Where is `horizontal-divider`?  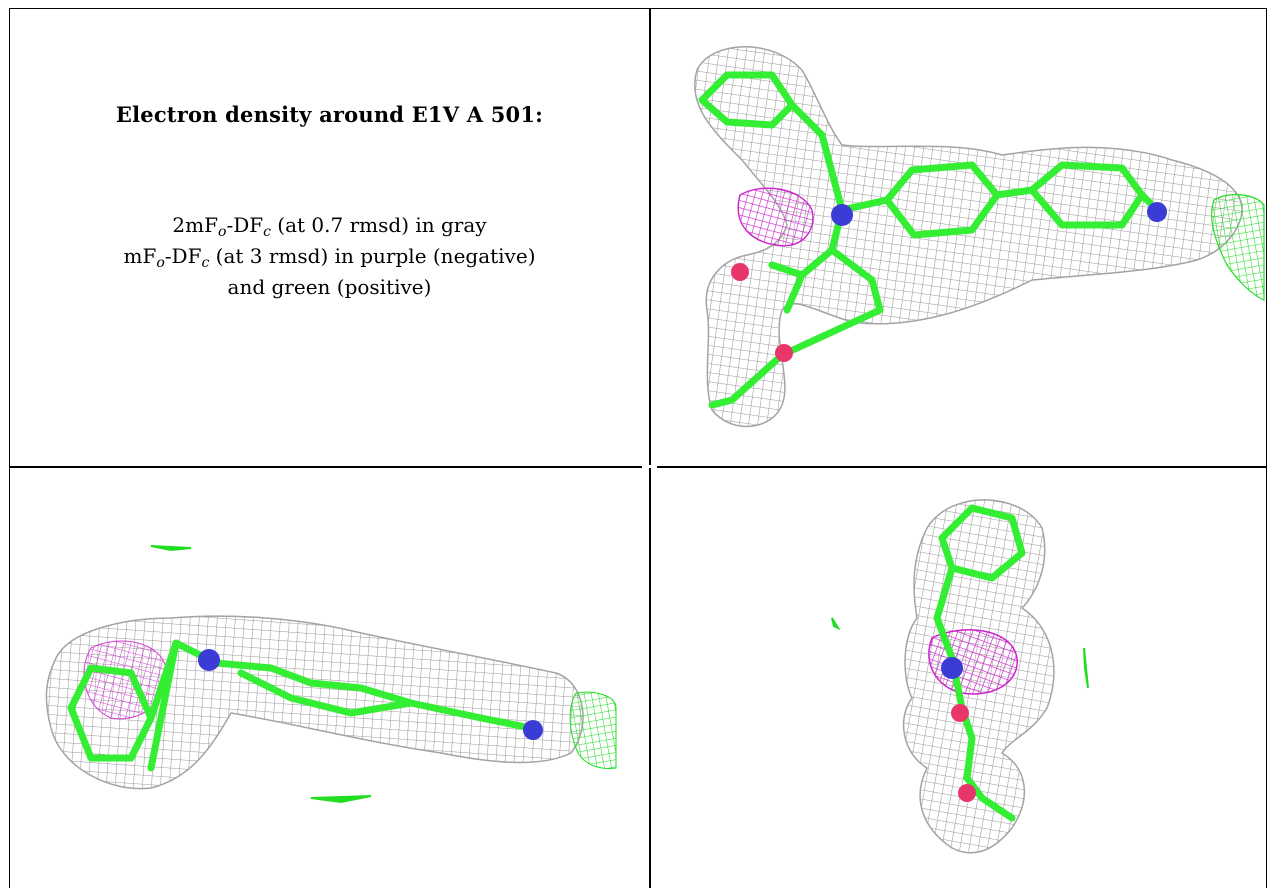 horizontal-divider is located at coordinates (638, 467).